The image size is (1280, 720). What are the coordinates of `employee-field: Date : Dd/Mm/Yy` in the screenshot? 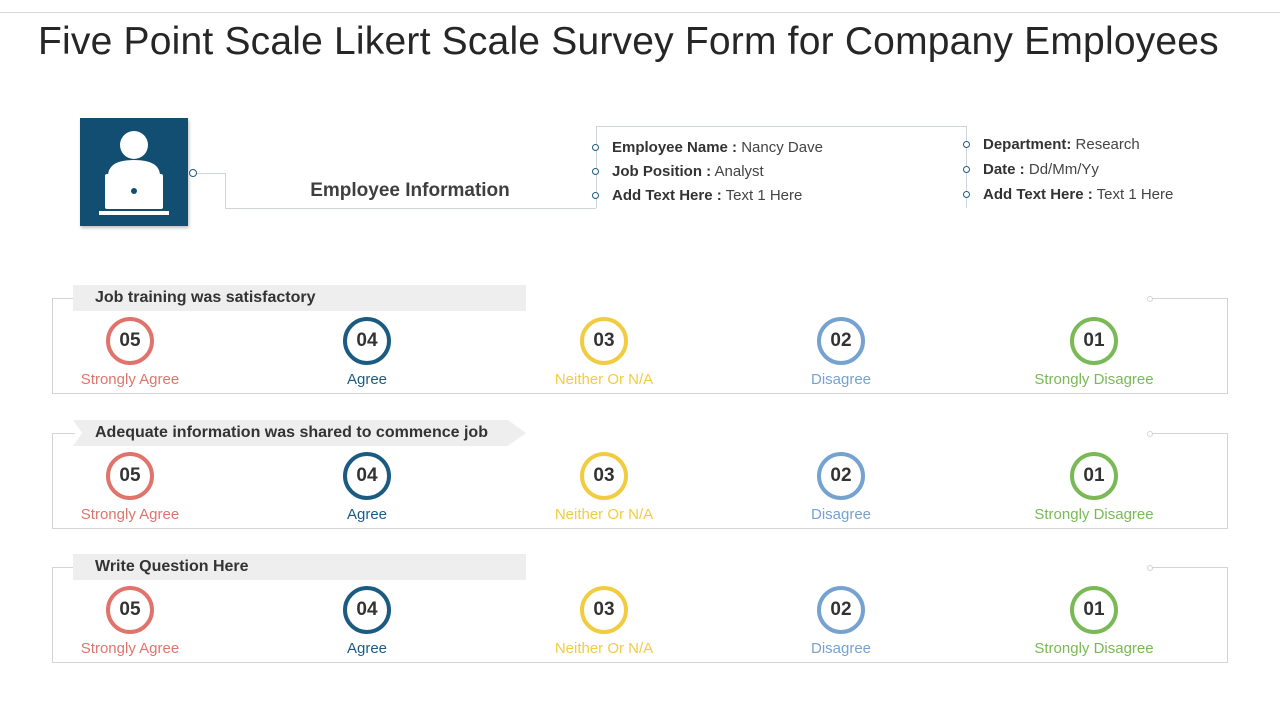 It's located at (1041, 169).